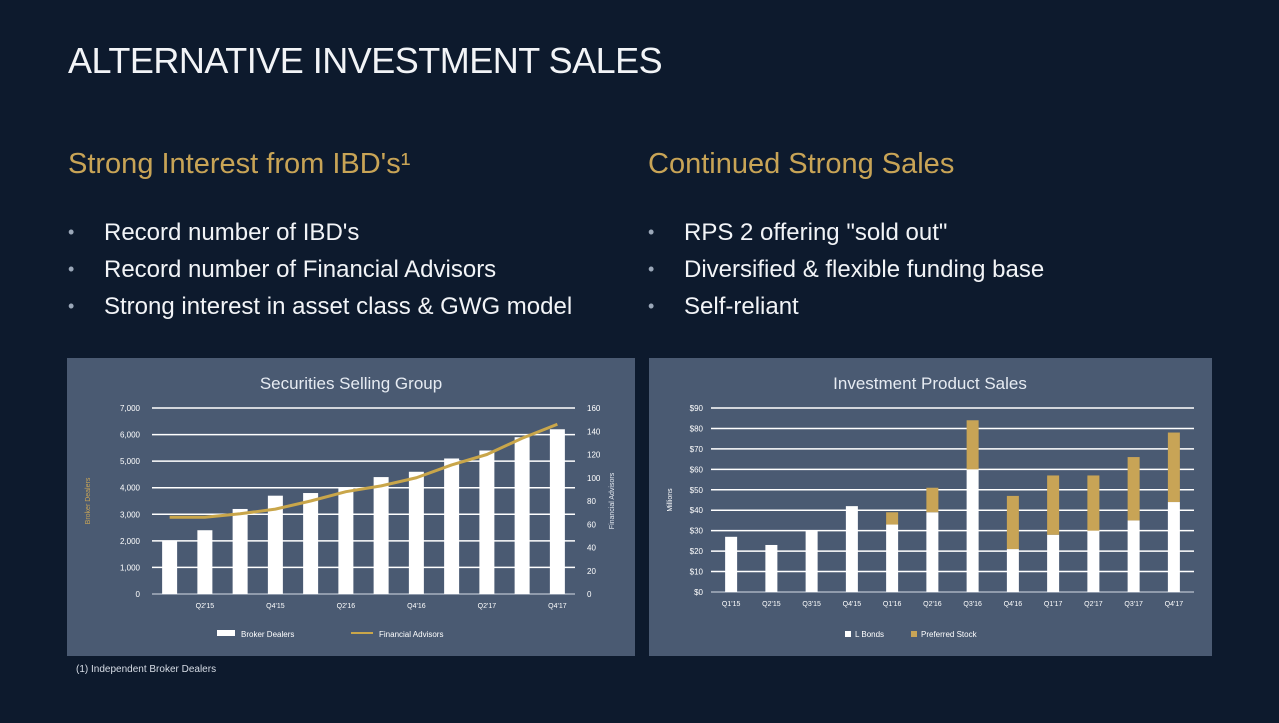 The image size is (1279, 723). Describe the element at coordinates (594, 478) in the screenshot. I see `y2-tick-label: 100` at that location.